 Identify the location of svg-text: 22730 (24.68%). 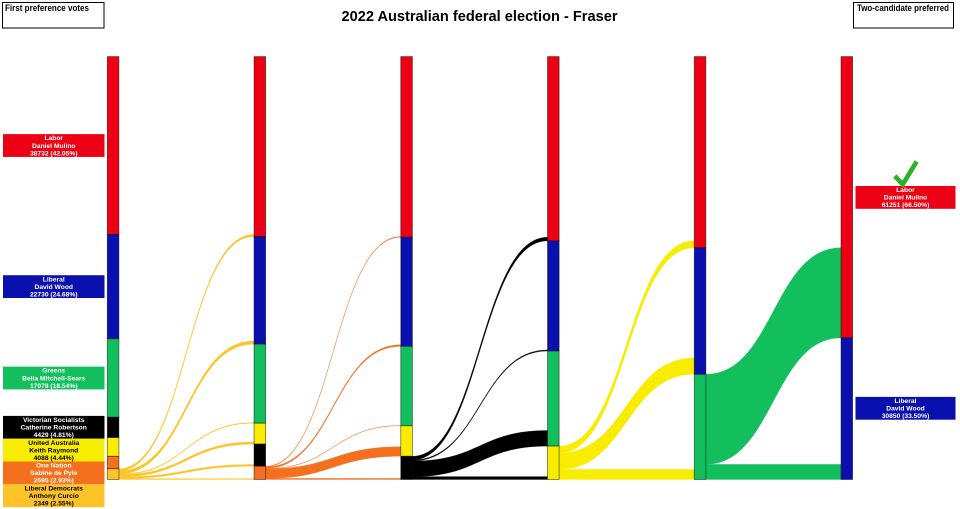
(54, 294).